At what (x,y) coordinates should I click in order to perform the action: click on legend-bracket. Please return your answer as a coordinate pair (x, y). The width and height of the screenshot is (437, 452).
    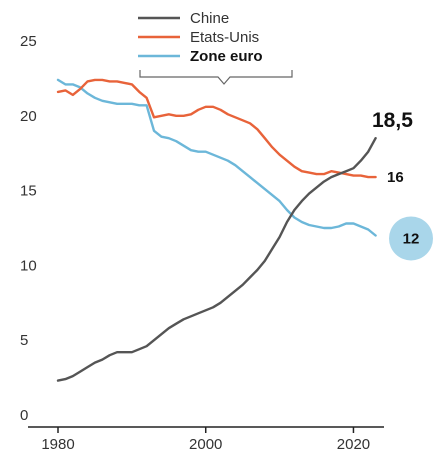
    Looking at the image, I should click on (216, 77).